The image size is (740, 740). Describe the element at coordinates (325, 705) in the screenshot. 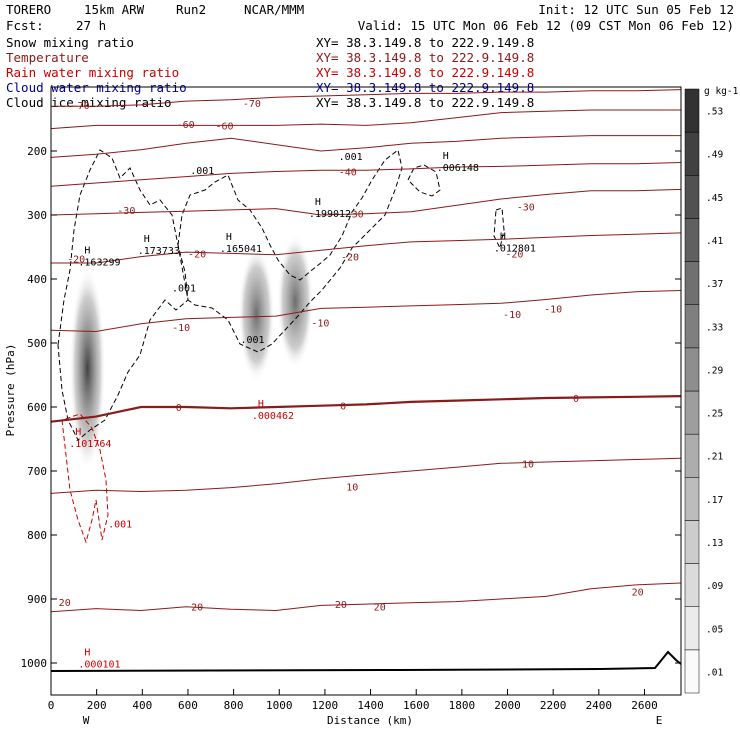

I see `x-tick-label: 1200` at that location.